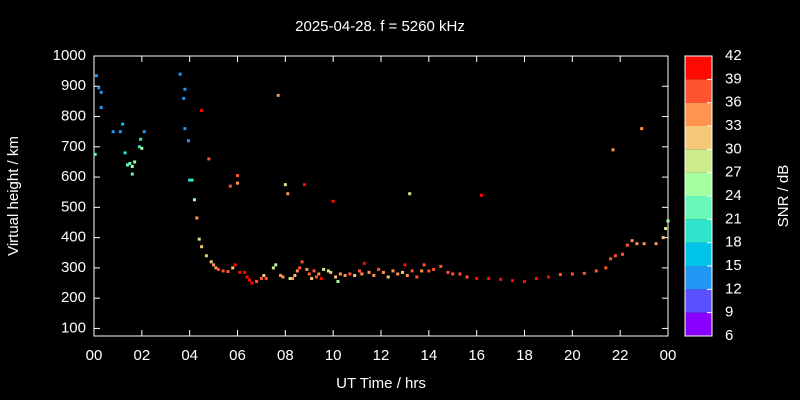  Describe the element at coordinates (733, 148) in the screenshot. I see `colorbar-tick-label: 30` at that location.